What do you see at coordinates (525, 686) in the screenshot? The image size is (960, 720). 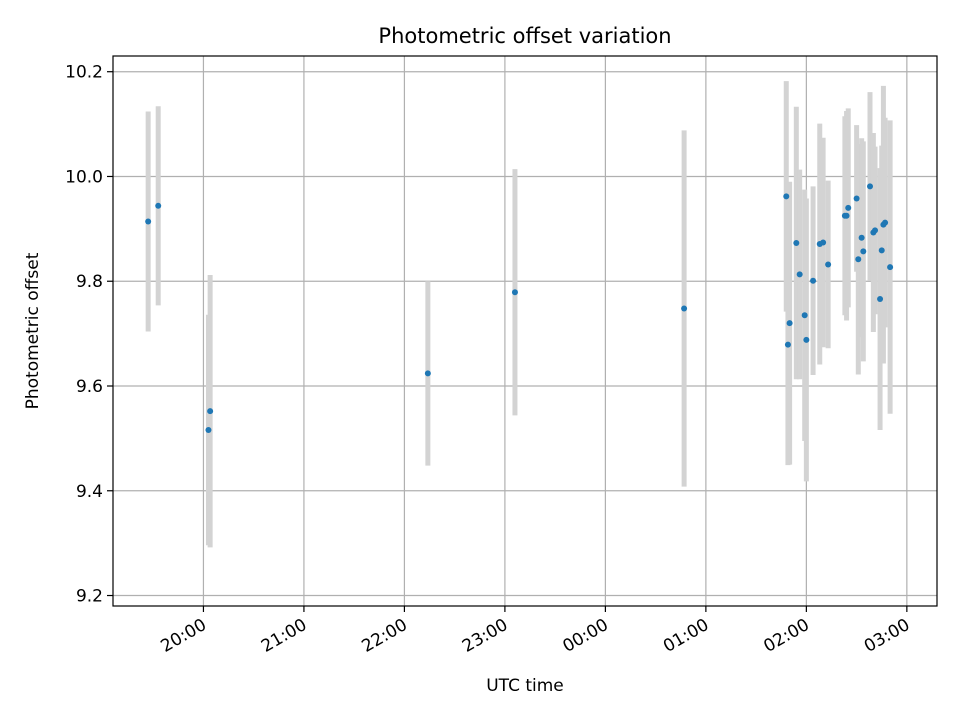 I see `x-axis-label: UTC time` at bounding box center [525, 686].